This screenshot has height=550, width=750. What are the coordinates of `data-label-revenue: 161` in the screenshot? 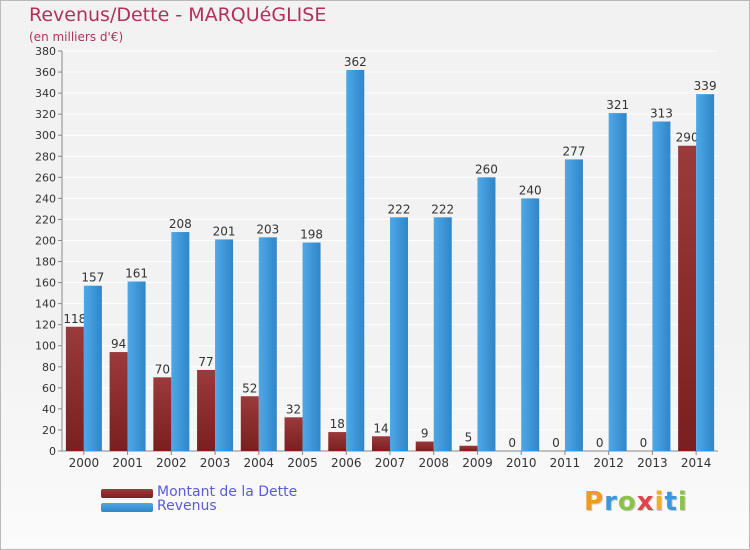 It's located at (136, 274).